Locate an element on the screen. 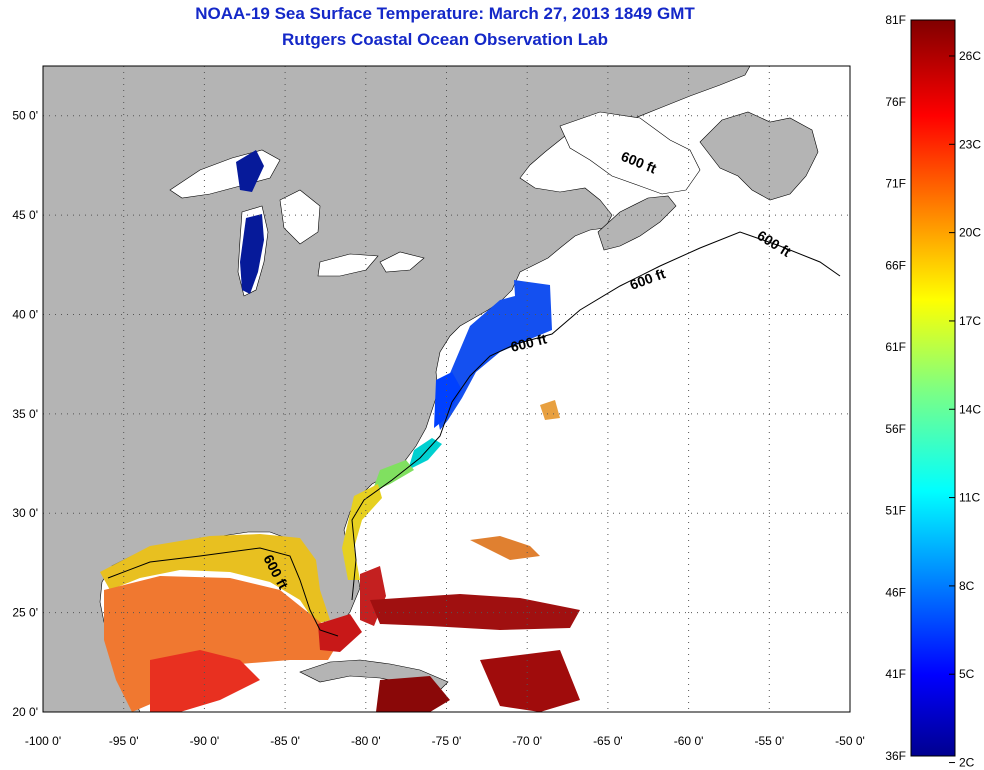  colorbar-c-label: 5C is located at coordinates (967, 674).